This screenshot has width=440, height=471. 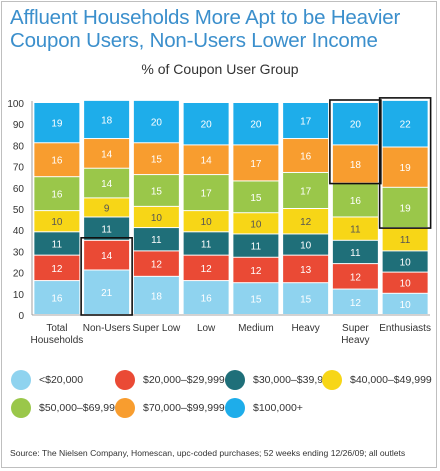 I want to click on x-tick-label: Households, so click(x=56, y=340).